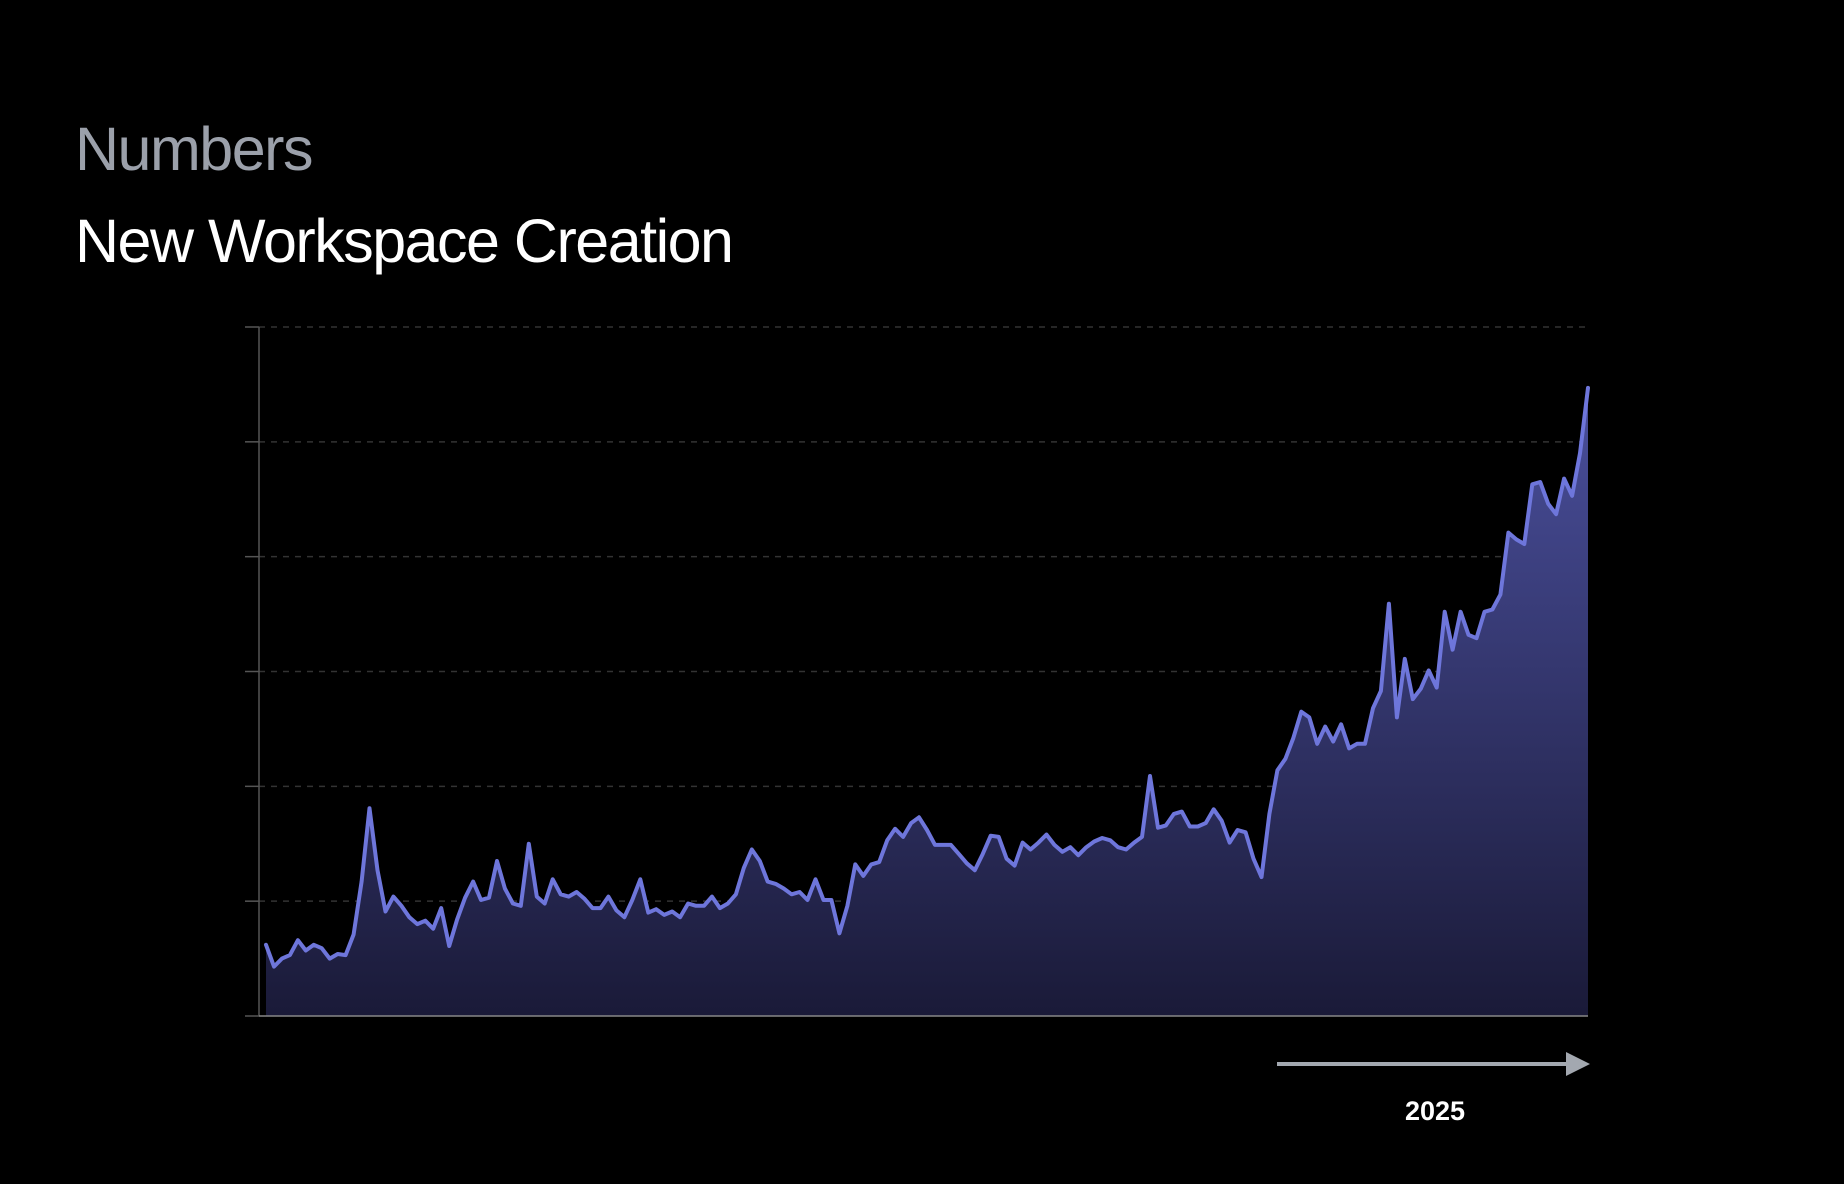 The width and height of the screenshot is (1844, 1184). What do you see at coordinates (1435, 1111) in the screenshot?
I see `annotation: 2025` at bounding box center [1435, 1111].